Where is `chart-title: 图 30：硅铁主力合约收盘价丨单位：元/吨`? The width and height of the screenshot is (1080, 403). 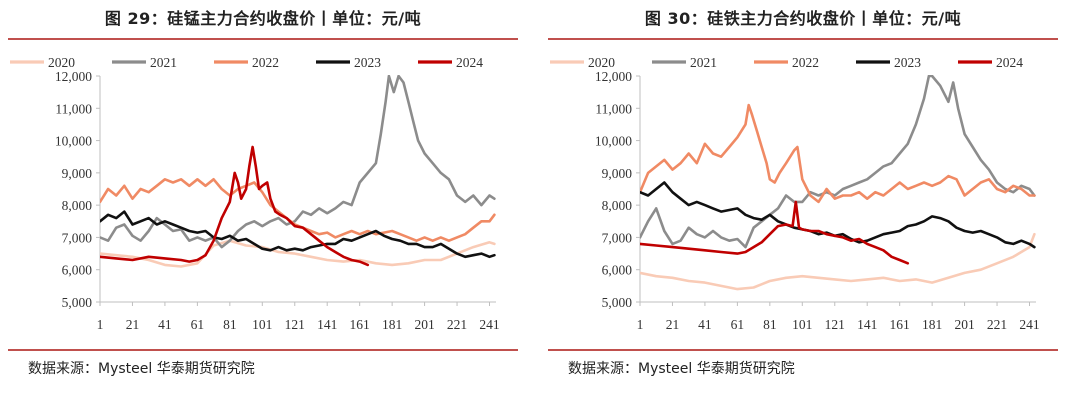
chart-title: 图 30：硅铁主力合约收盘价丨单位：元/吨 is located at coordinates (803, 18).